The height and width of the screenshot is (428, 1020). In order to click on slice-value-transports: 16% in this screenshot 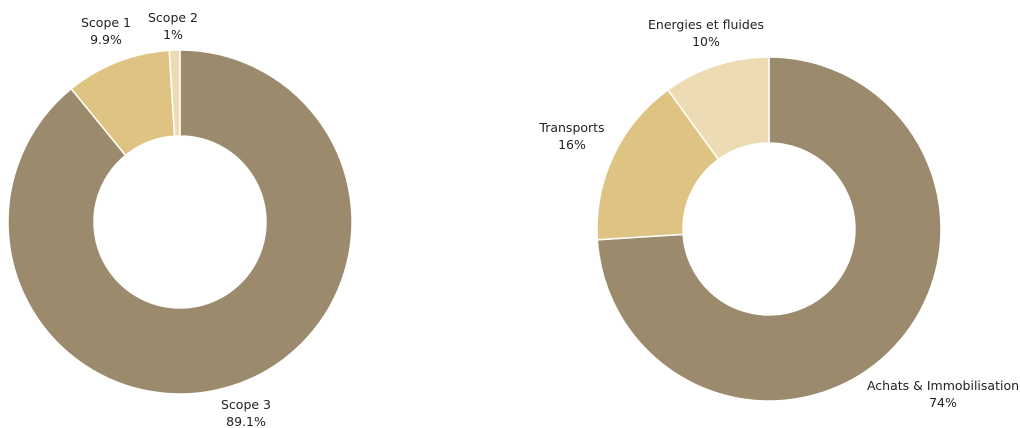, I will do `click(572, 144)`.